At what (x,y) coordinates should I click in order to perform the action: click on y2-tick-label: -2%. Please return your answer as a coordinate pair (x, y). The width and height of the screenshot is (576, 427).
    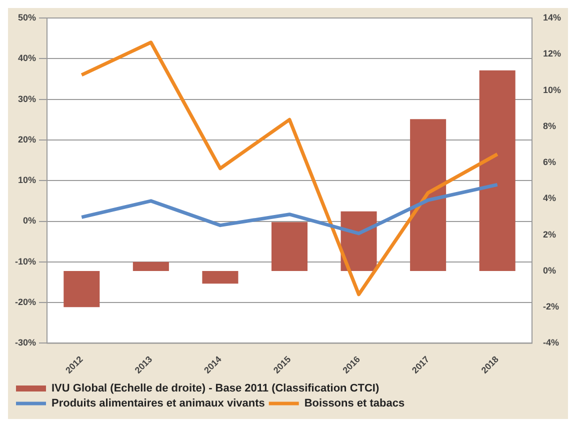
    Looking at the image, I should click on (550, 307).